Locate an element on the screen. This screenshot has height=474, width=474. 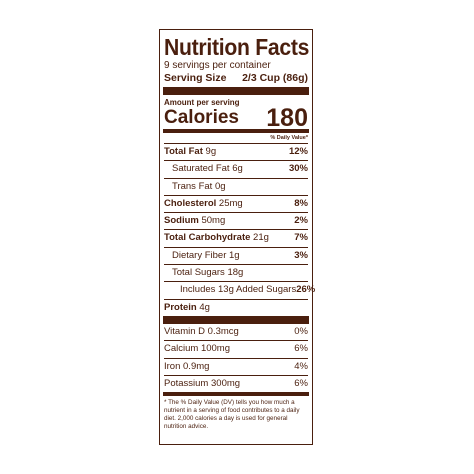
vitamin-row-potassium: Potassium 300mg 6% is located at coordinates (236, 384).